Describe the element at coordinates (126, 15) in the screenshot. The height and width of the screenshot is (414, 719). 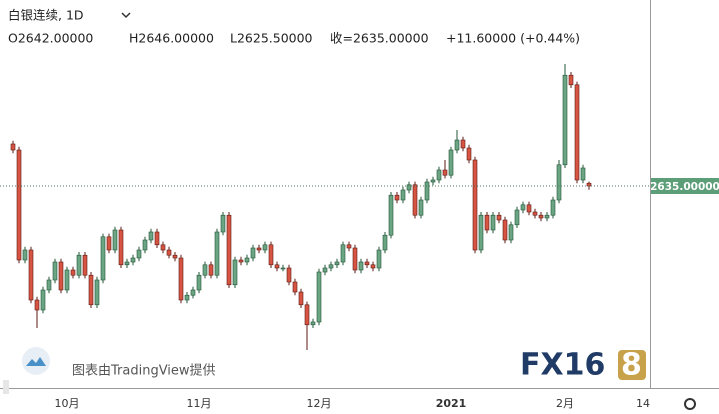
I see `symbol-menu` at that location.